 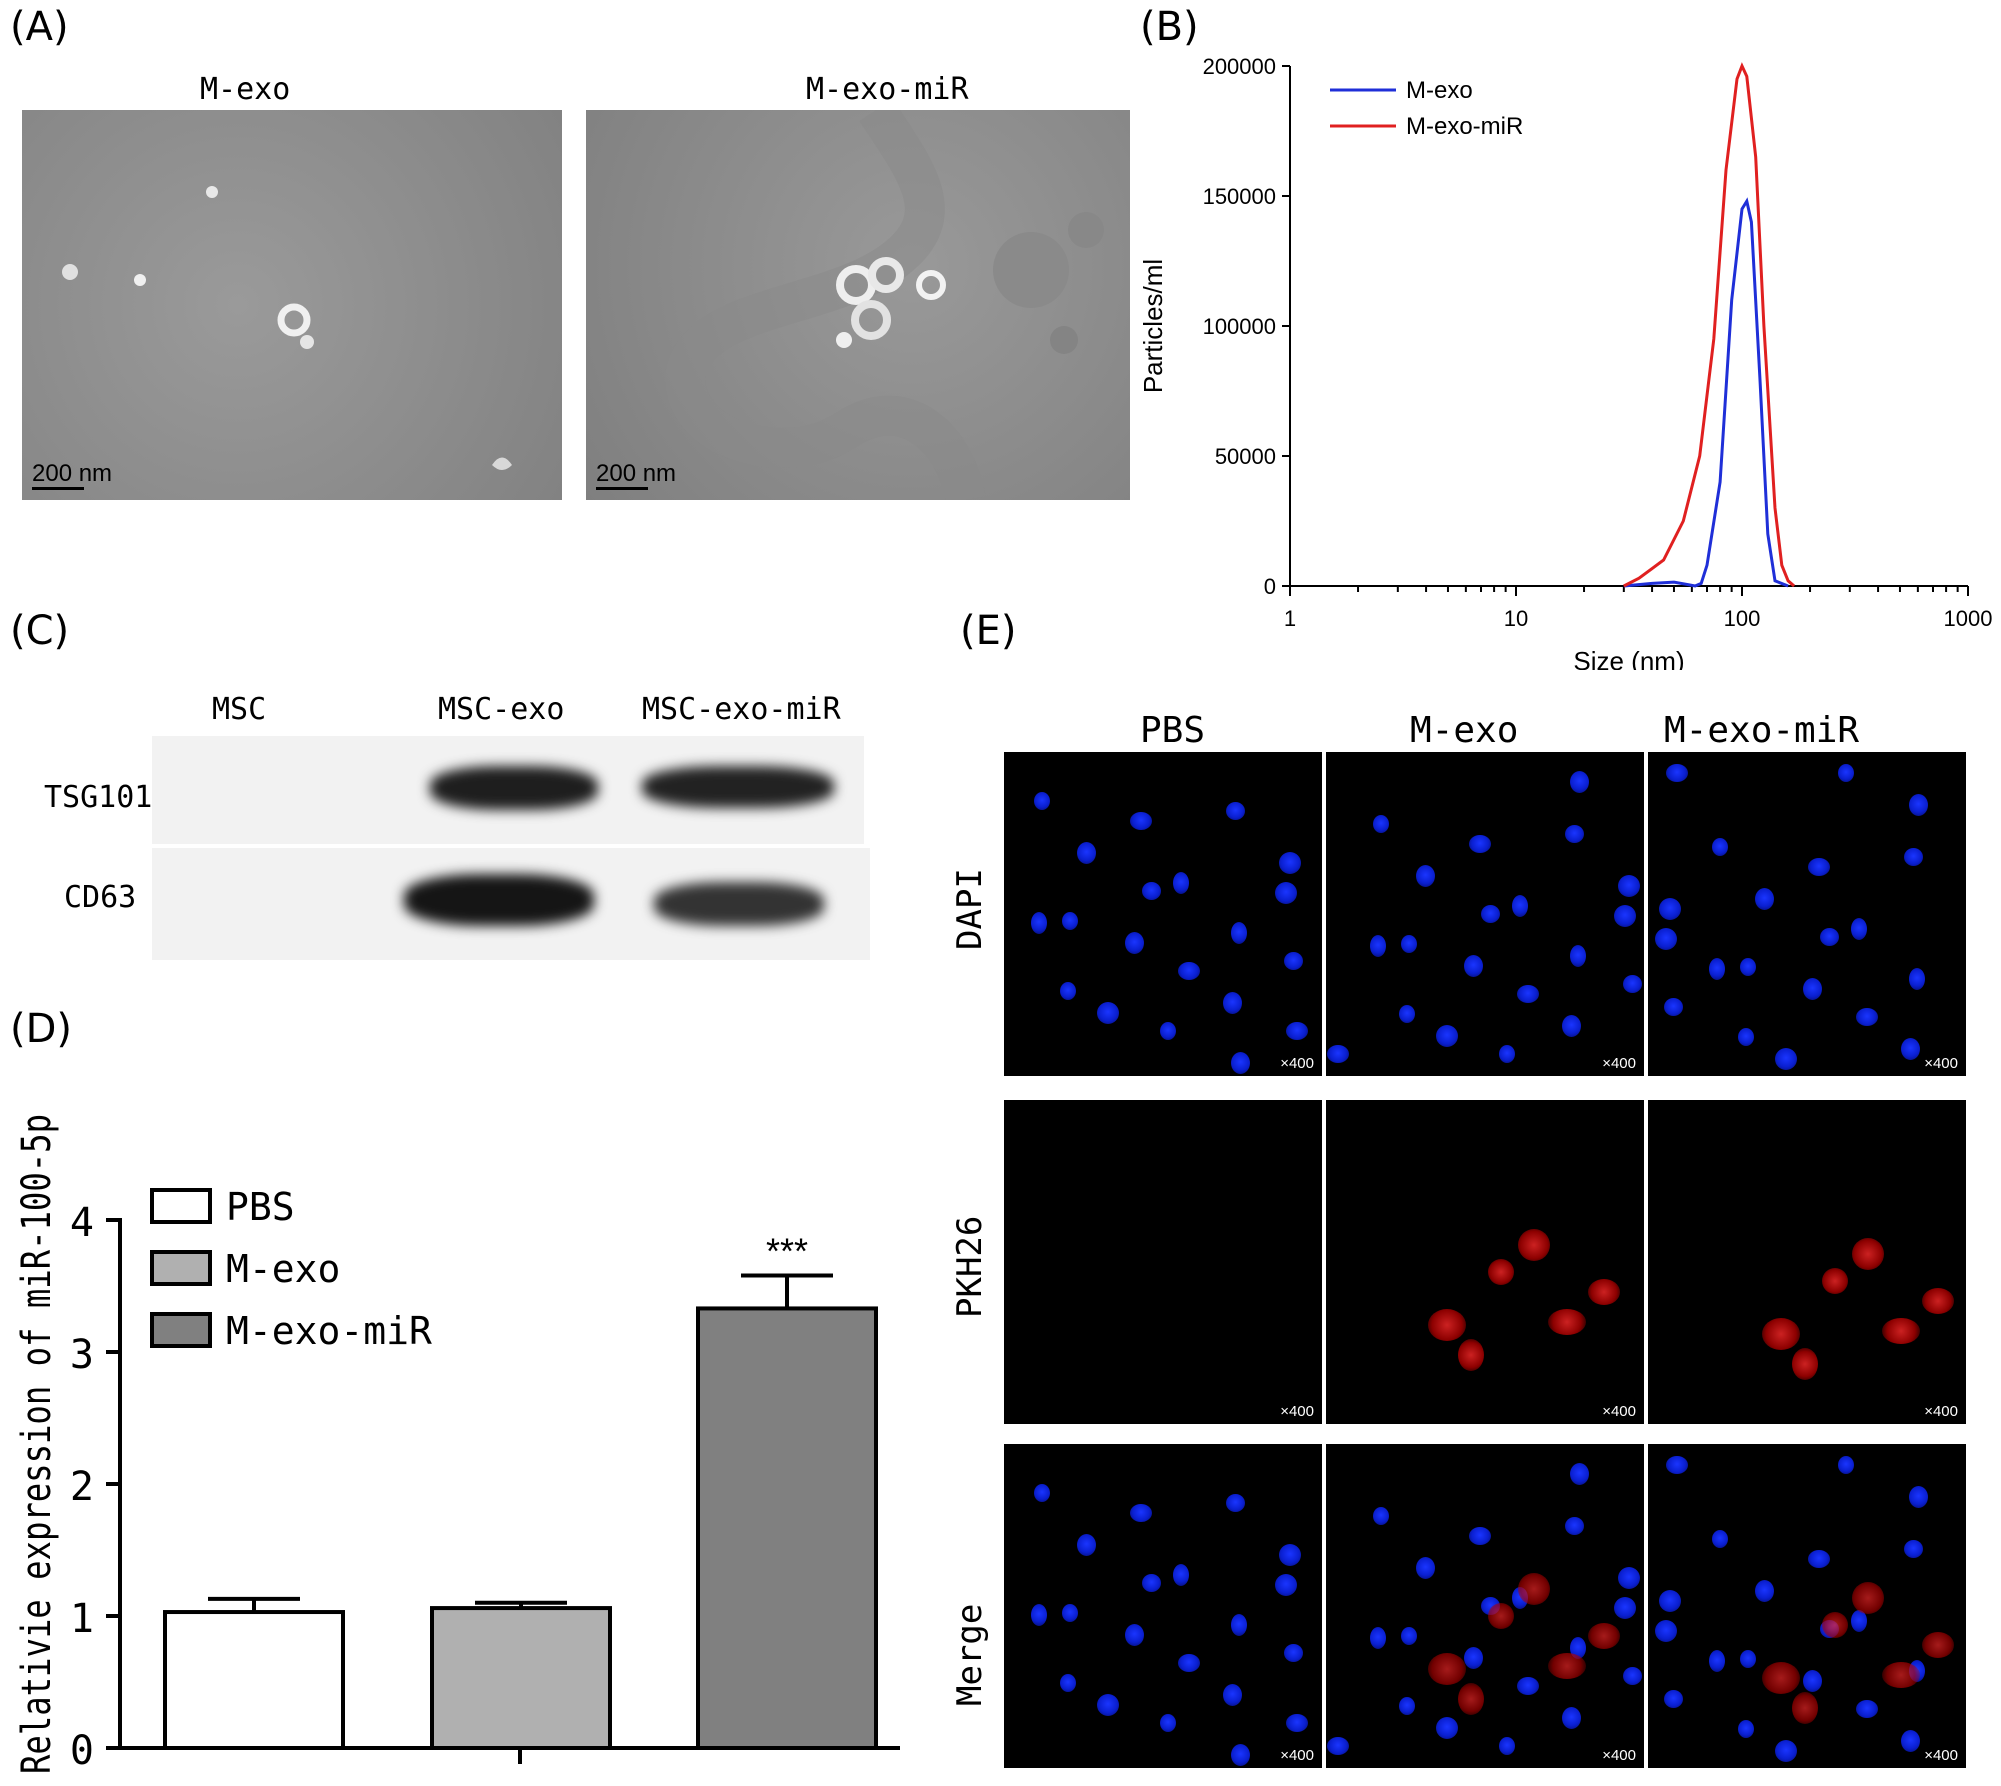 I want to click on y-tick-label: 50000, so click(x=1245, y=456).